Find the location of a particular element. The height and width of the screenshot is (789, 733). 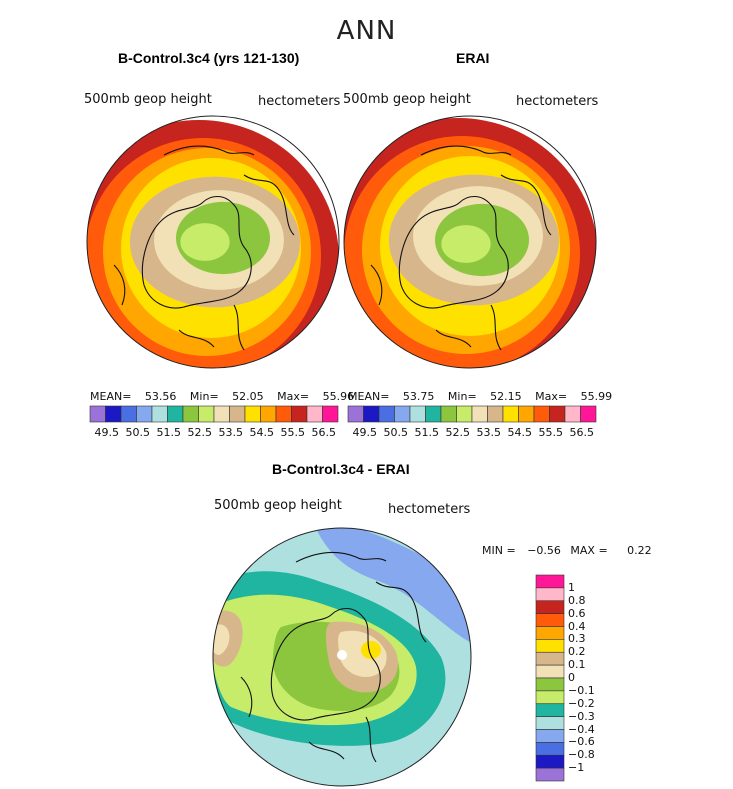

panel3-title: B-Control.3c4 - ERAI is located at coordinates (341, 469).